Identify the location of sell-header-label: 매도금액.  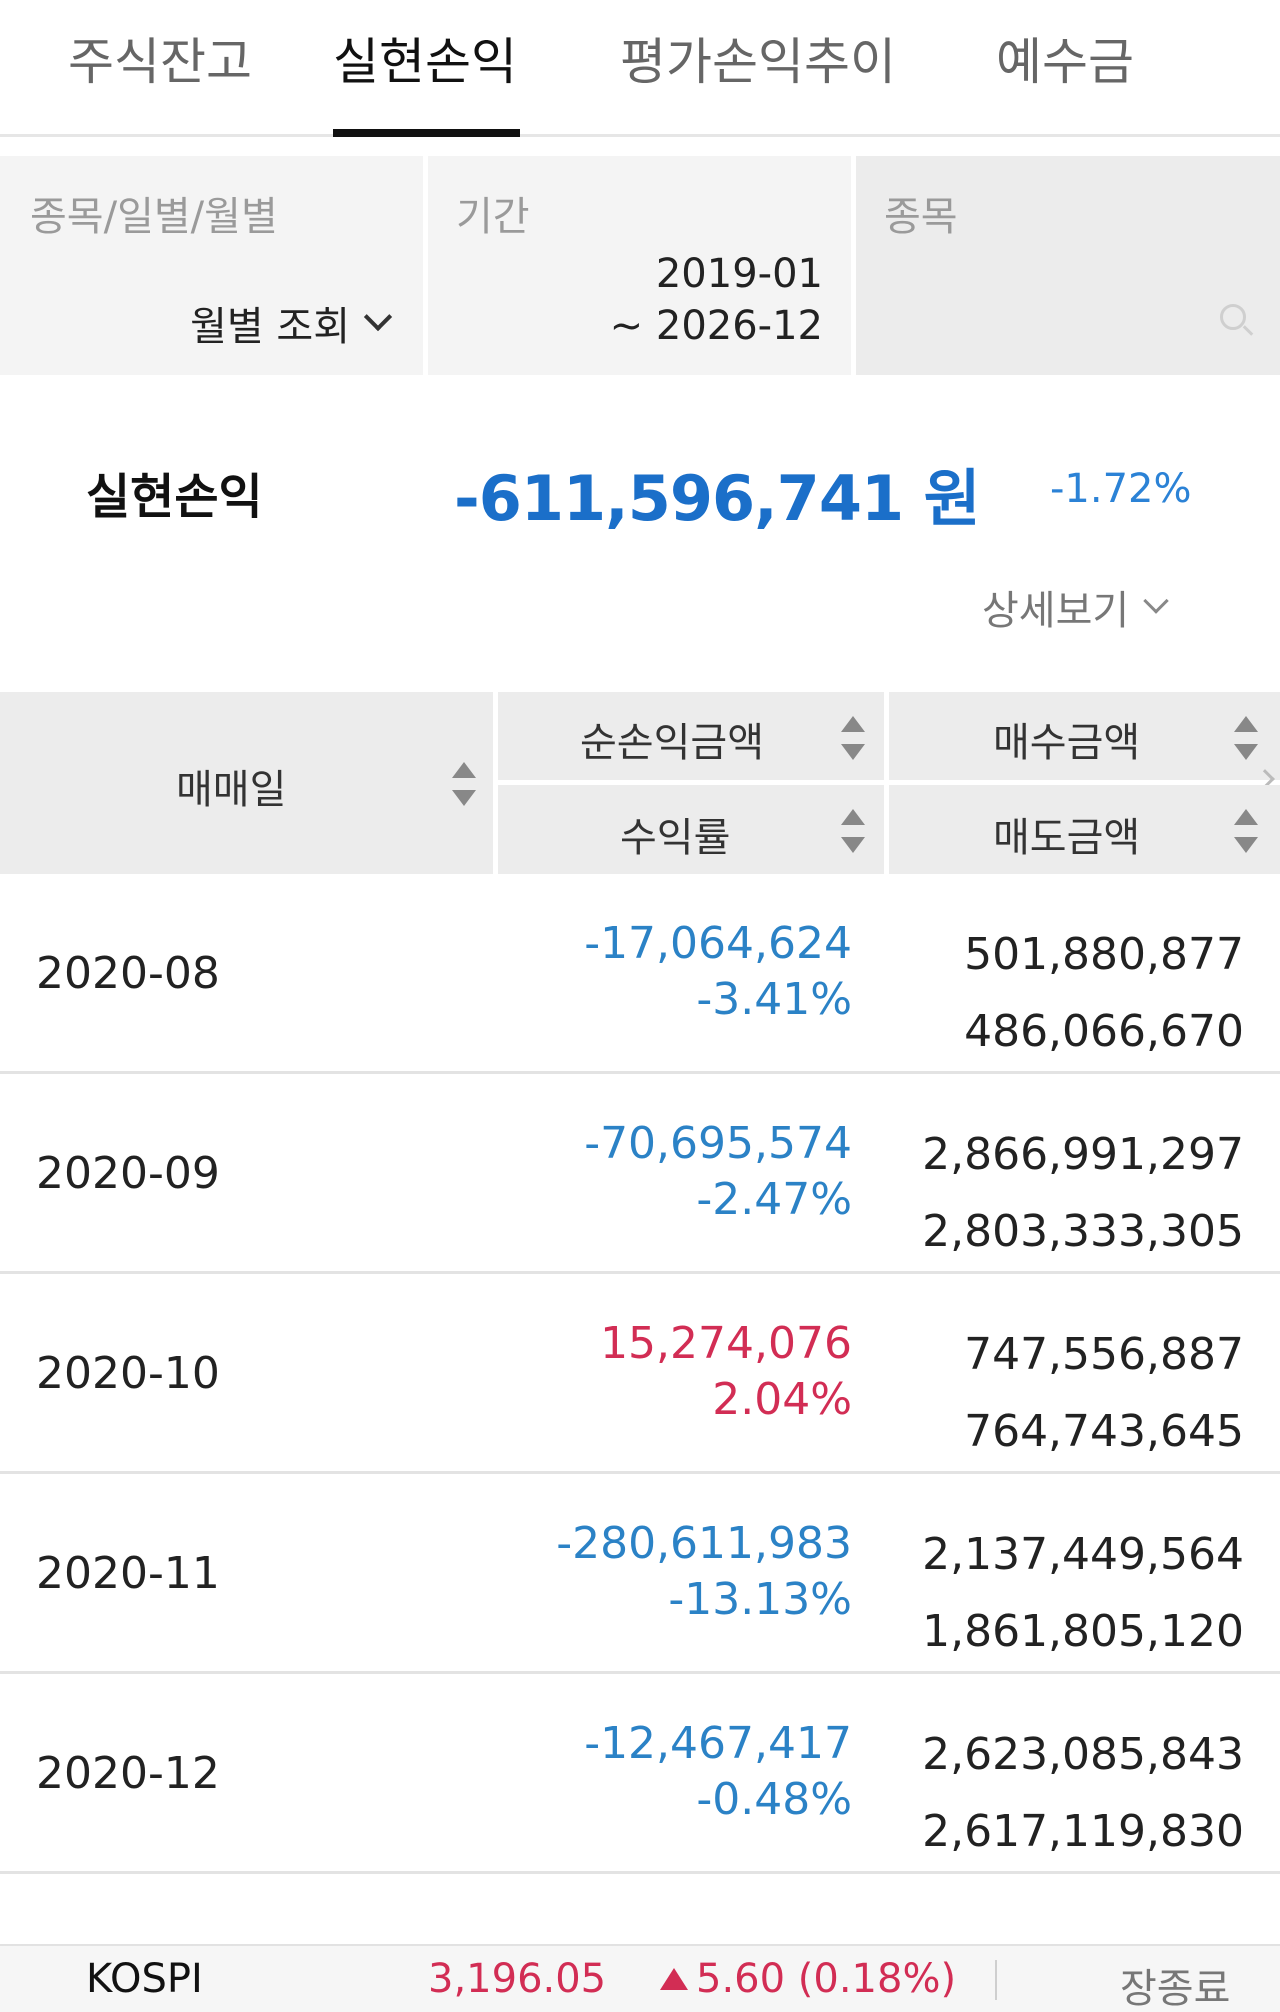
(1067, 838).